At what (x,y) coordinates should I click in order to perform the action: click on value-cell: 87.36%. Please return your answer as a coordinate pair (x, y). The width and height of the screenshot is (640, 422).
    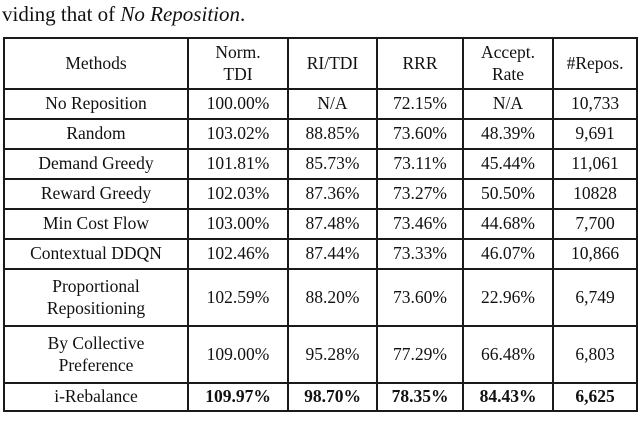
    Looking at the image, I should click on (332, 194).